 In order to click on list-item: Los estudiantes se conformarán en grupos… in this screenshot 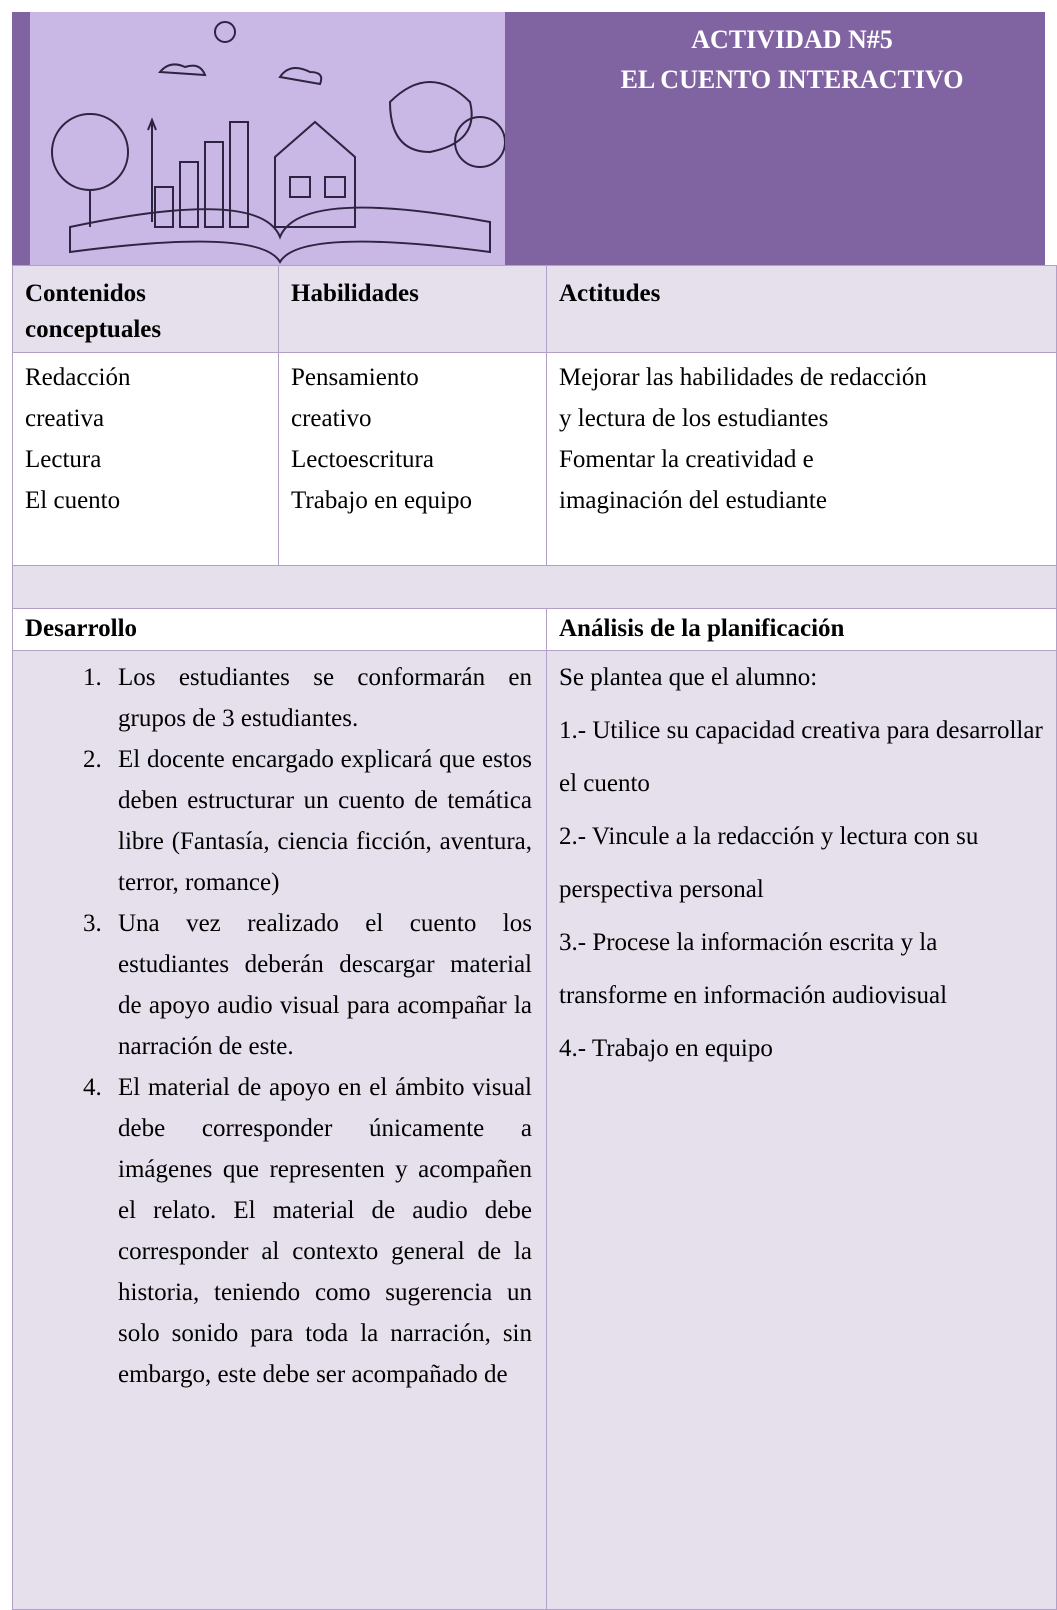, I will do `click(320, 698)`.